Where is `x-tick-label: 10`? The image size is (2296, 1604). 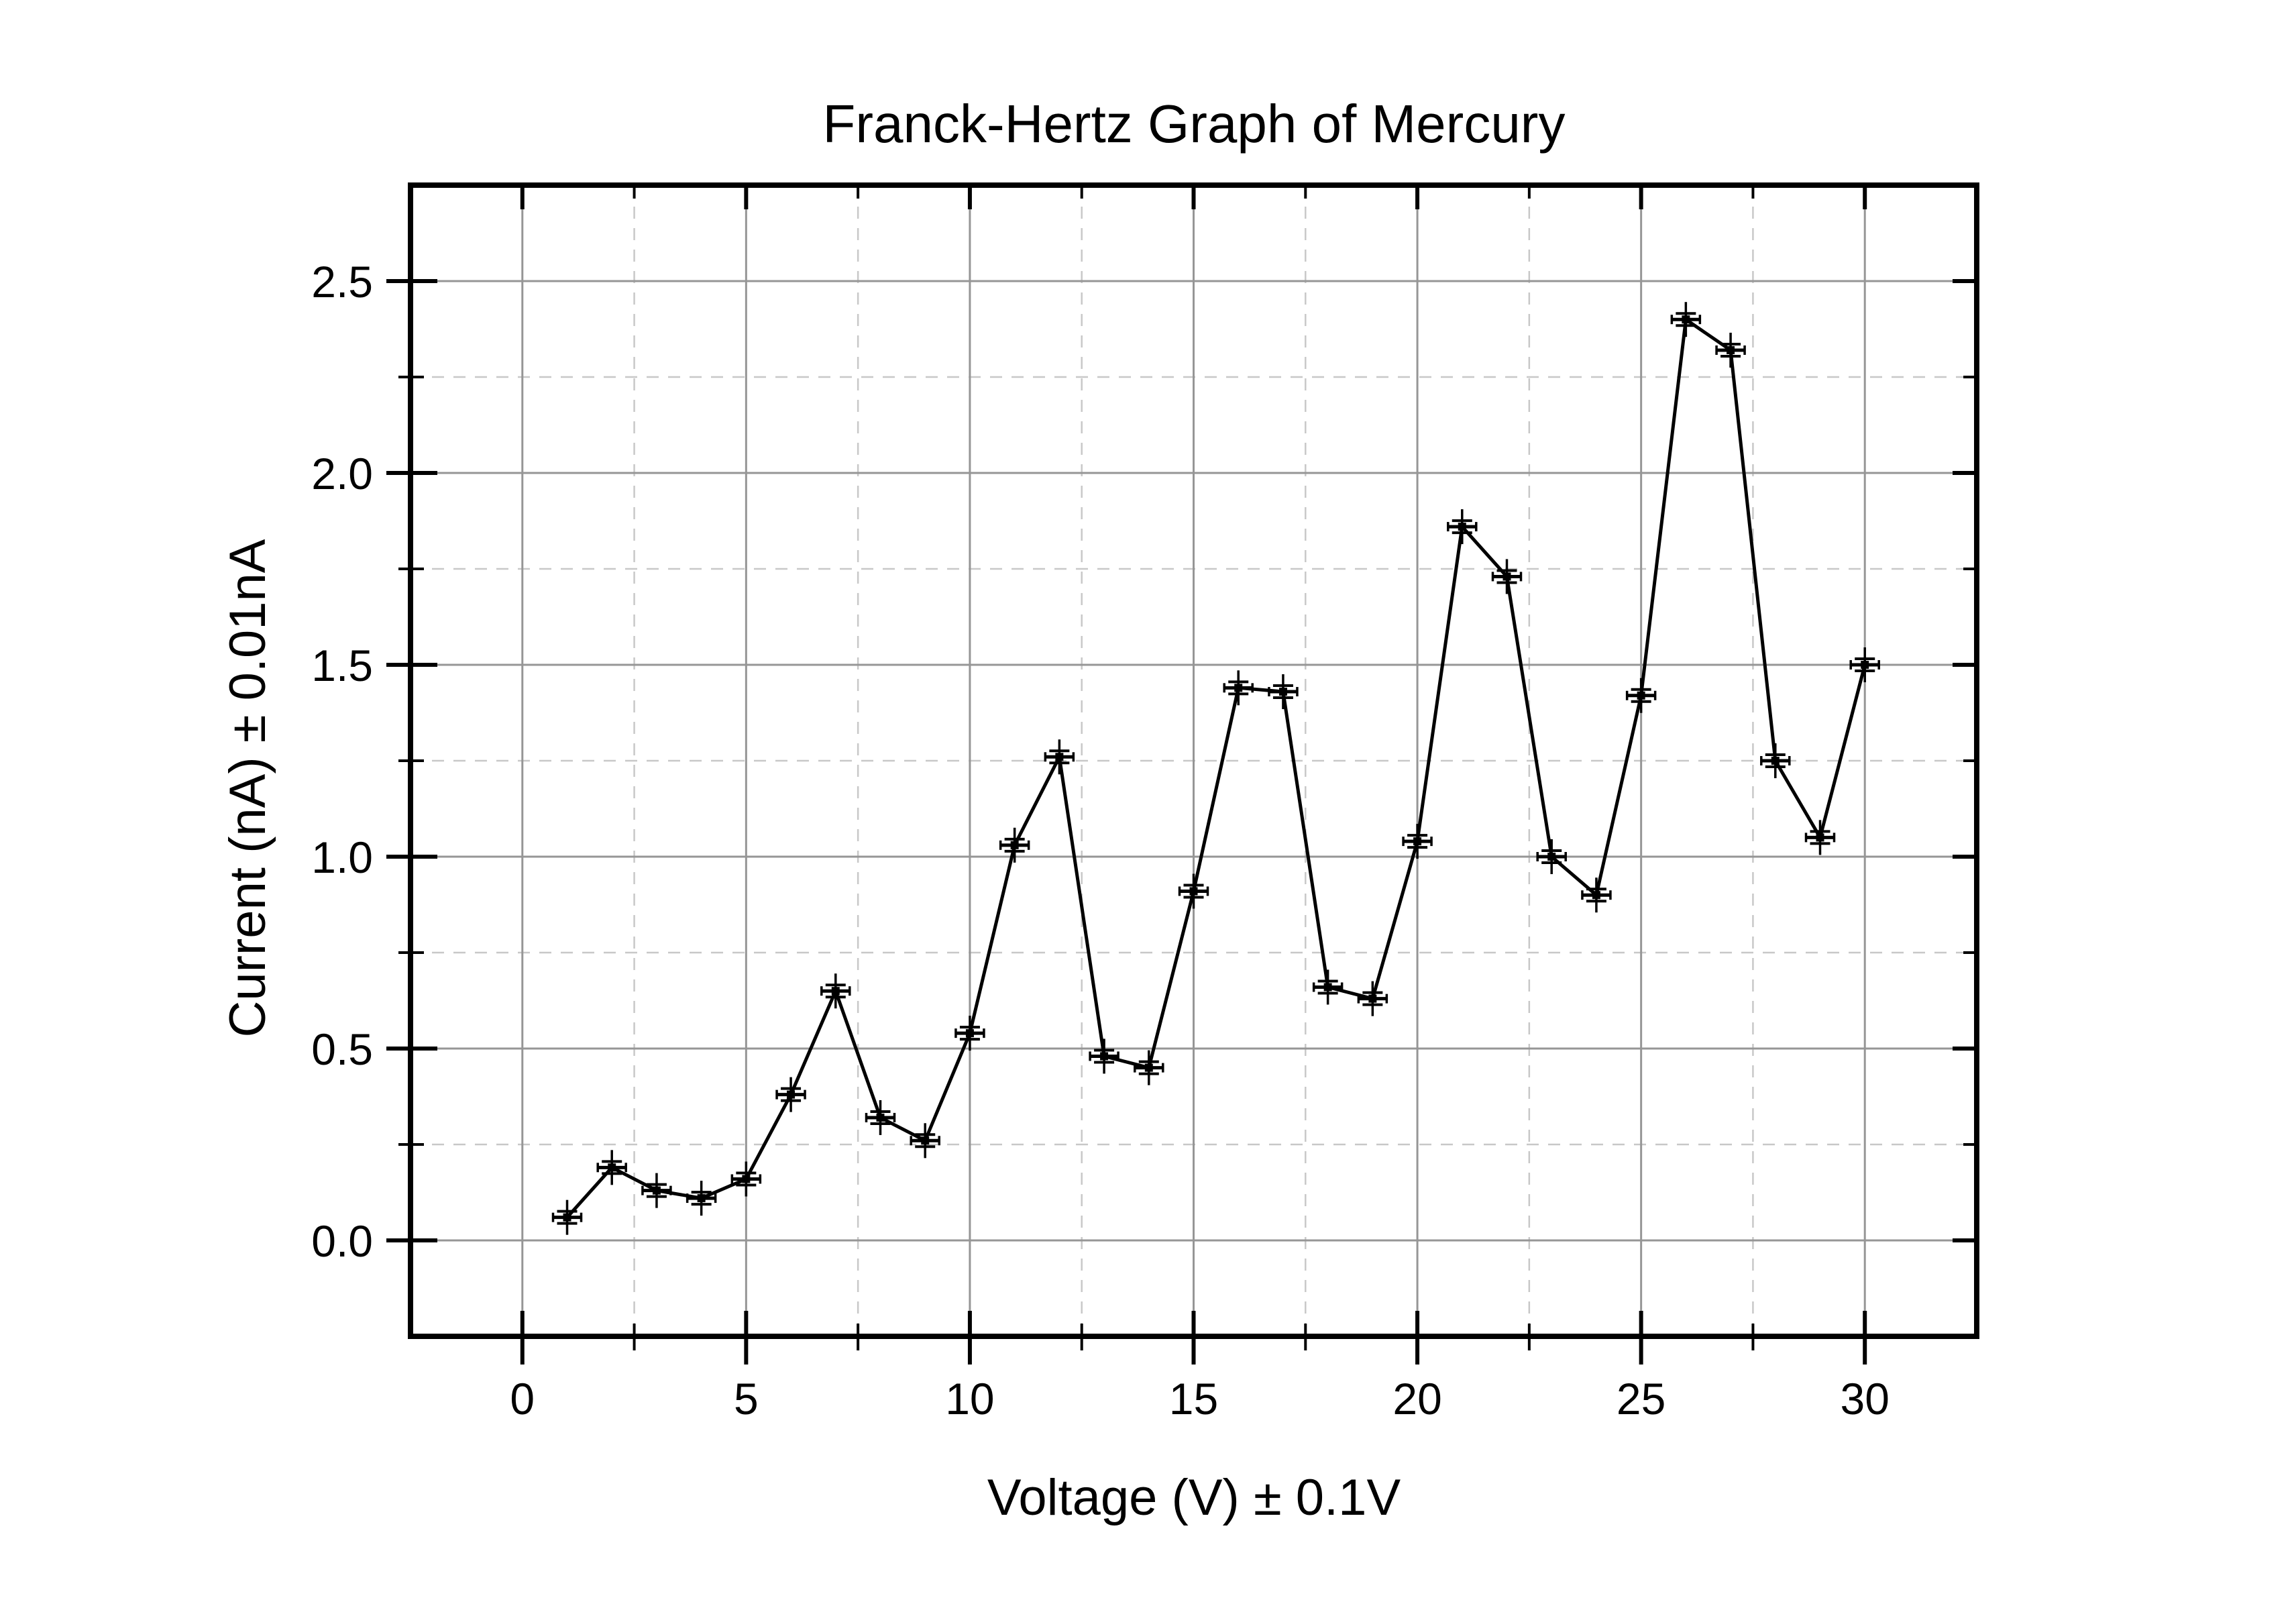
x-tick-label: 10 is located at coordinates (969, 1399).